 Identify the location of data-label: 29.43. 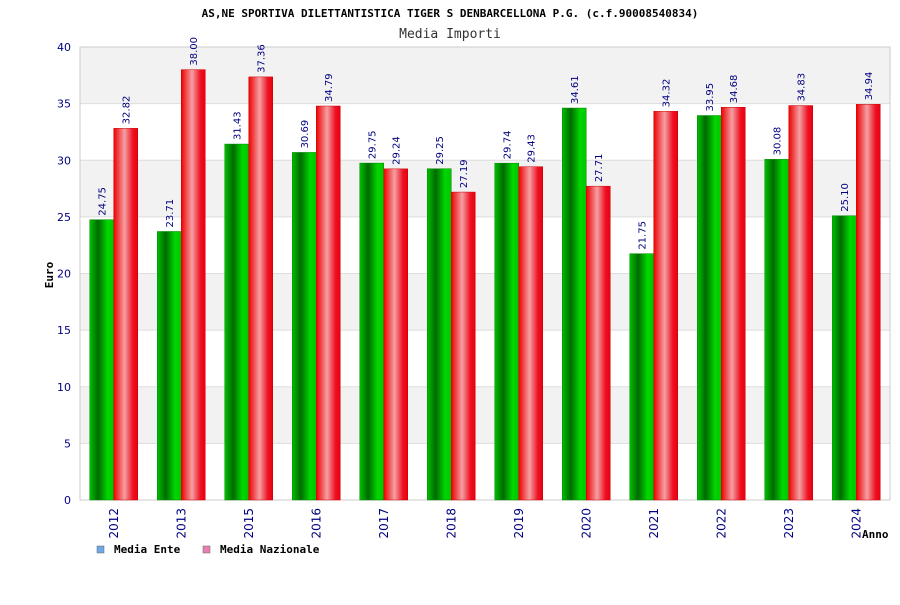
(532, 148).